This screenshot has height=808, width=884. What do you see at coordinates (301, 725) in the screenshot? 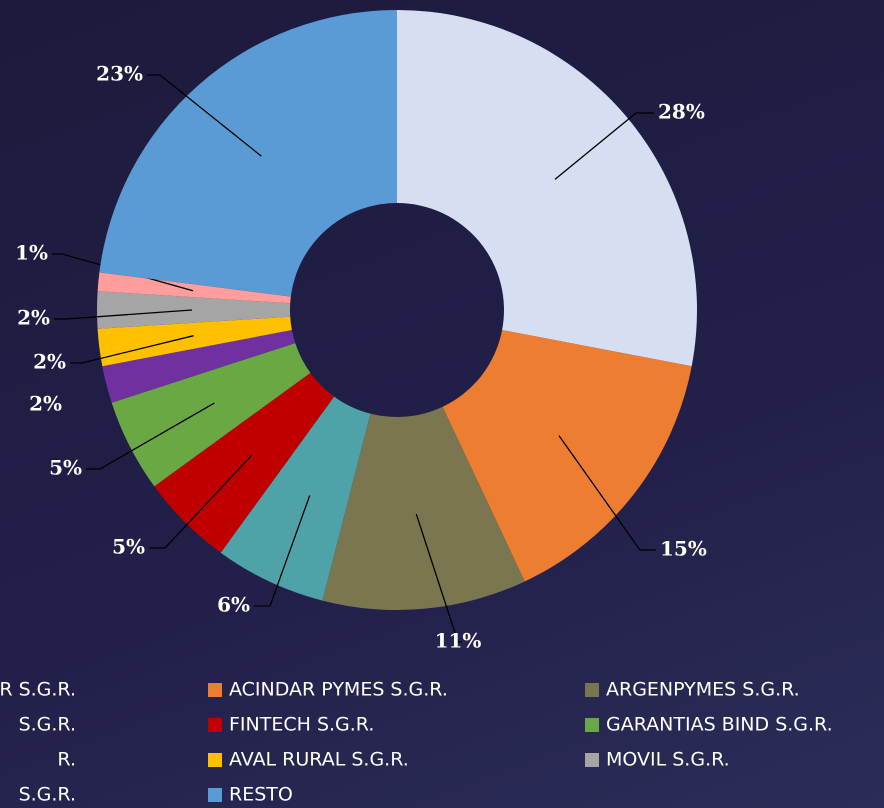
I see `legend-label: FINTECH S.G.R.` at bounding box center [301, 725].